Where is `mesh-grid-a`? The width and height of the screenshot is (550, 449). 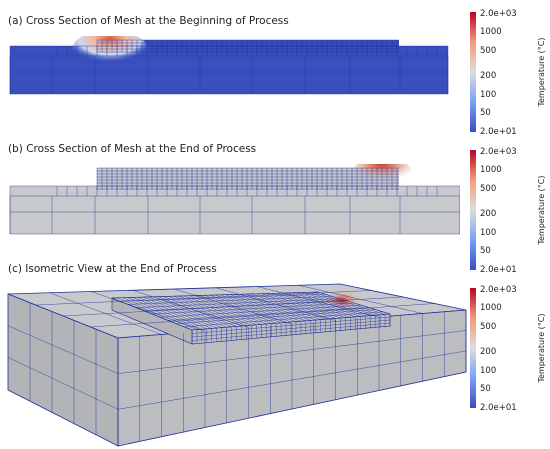
mesh-grid-a is located at coordinates (229, 67).